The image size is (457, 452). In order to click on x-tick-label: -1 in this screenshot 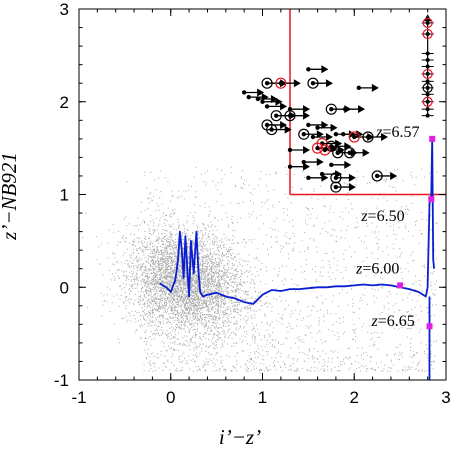, I will do `click(78, 397)`.